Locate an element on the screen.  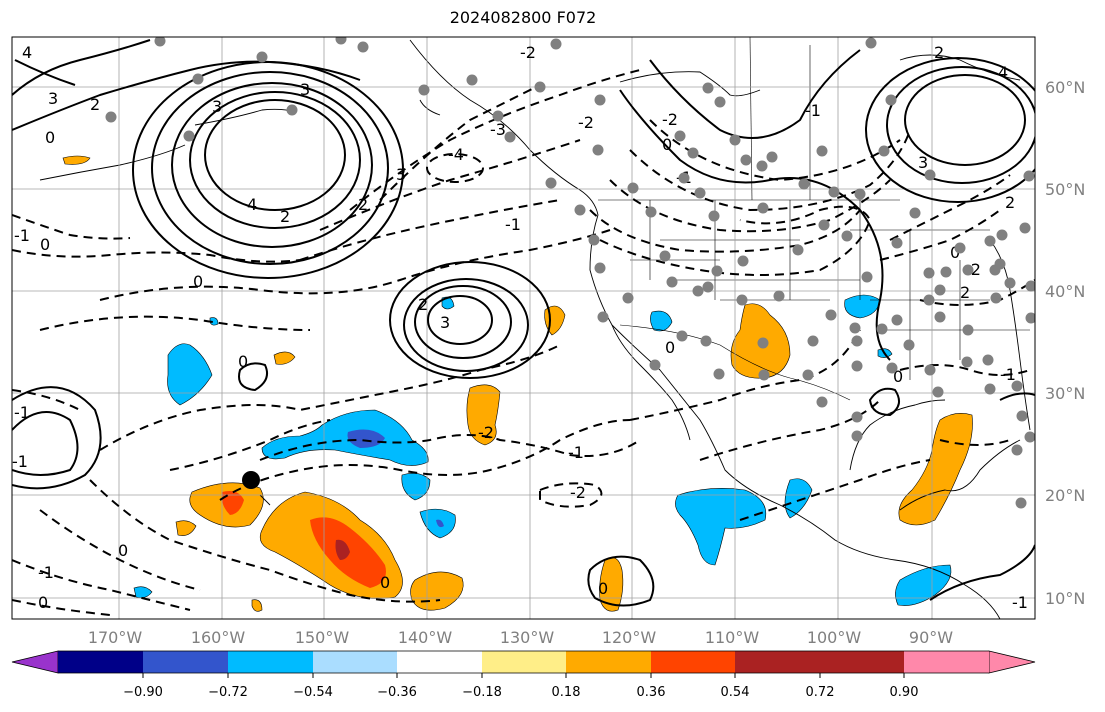
lat-label: 50°N is located at coordinates (1065, 189).